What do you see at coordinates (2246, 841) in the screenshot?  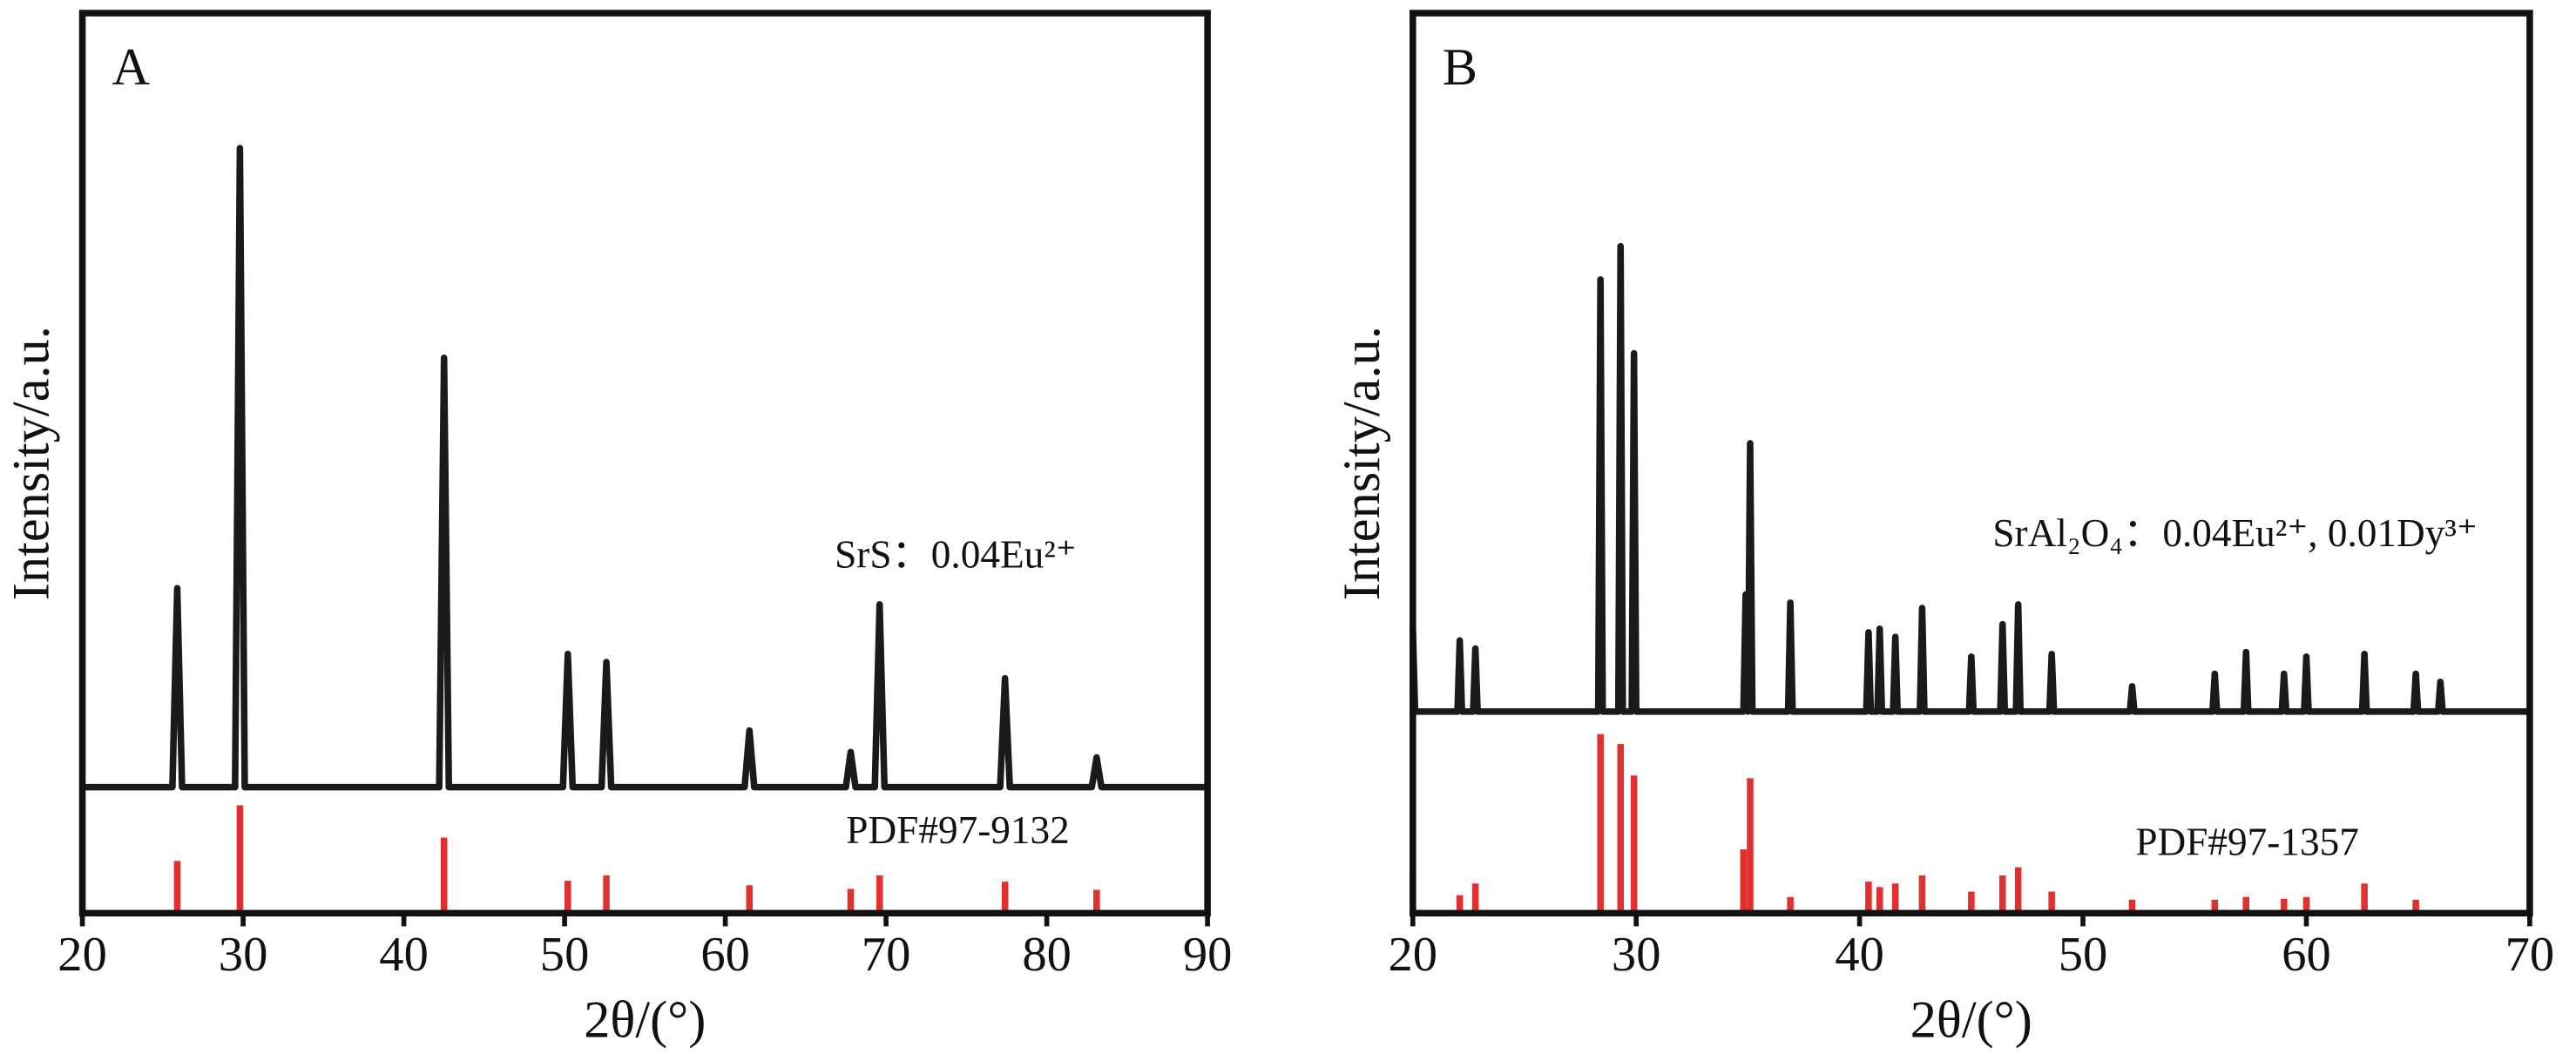 I see `annotation: PDF#97-1357` at bounding box center [2246, 841].